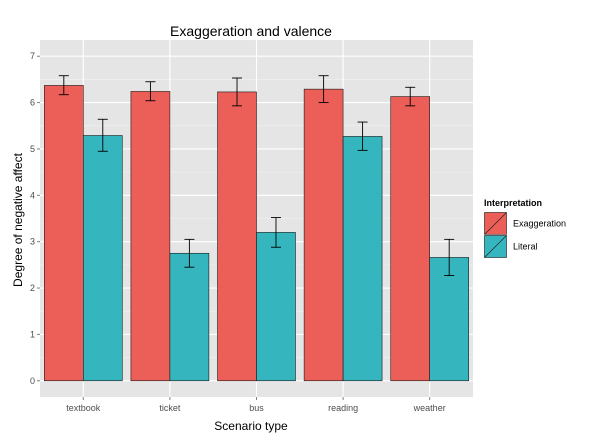 Image resolution: width=600 pixels, height=443 pixels. Describe the element at coordinates (539, 224) in the screenshot. I see `legend-label: Exaggeration` at that location.